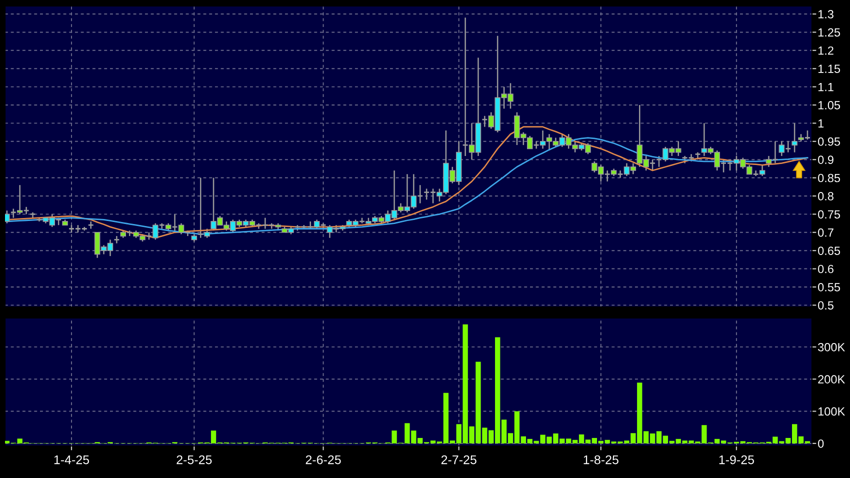  Describe the element at coordinates (831, 411) in the screenshot. I see `y-tick-label: 100K` at that location.